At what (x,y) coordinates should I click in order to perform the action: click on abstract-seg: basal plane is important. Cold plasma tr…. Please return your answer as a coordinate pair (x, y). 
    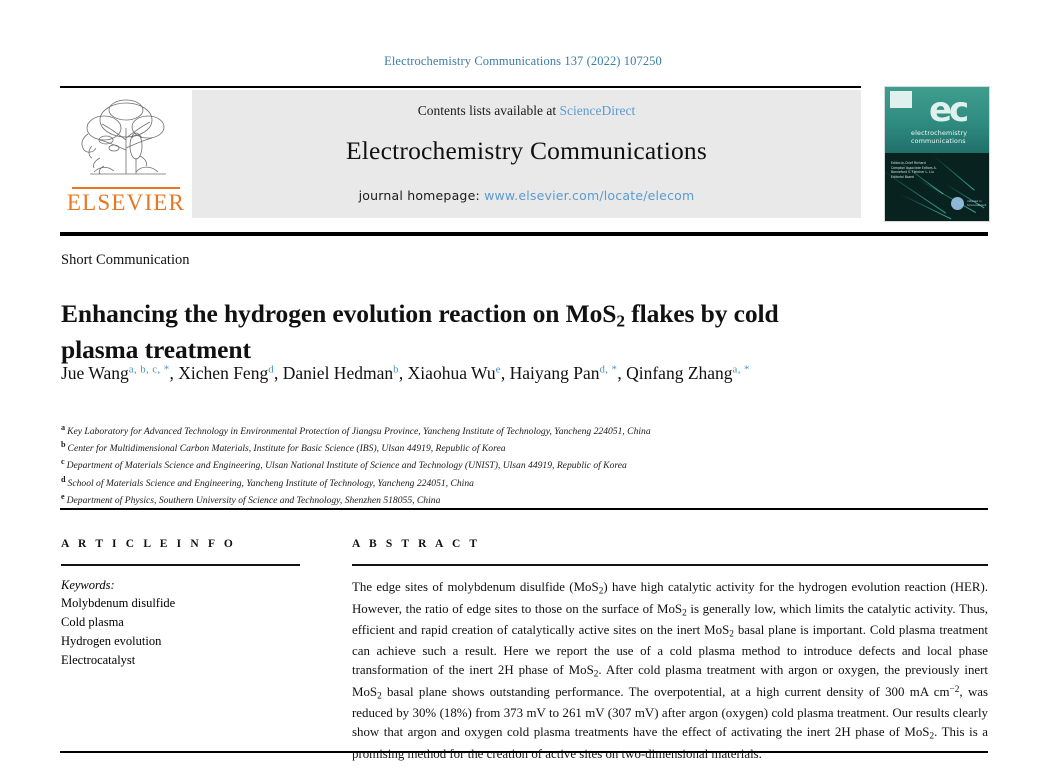
    Looking at the image, I should click on (670, 650).